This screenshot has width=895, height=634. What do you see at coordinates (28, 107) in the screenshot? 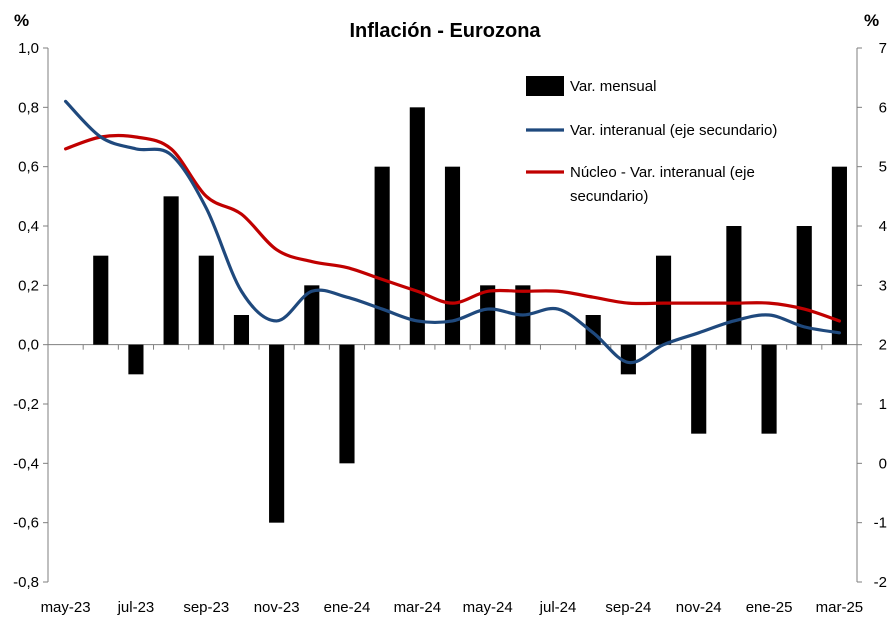
I see `left-tick-label: 0,8` at bounding box center [28, 107].